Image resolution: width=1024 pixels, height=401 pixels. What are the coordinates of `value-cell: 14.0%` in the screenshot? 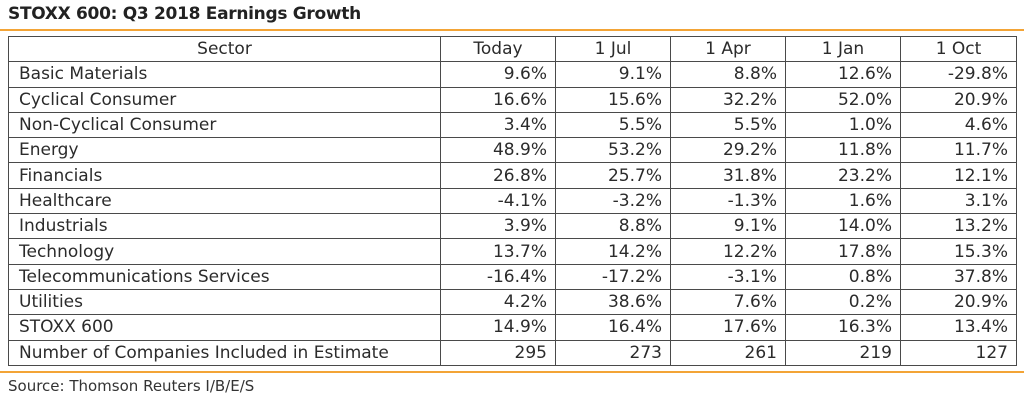 It's located at (843, 226).